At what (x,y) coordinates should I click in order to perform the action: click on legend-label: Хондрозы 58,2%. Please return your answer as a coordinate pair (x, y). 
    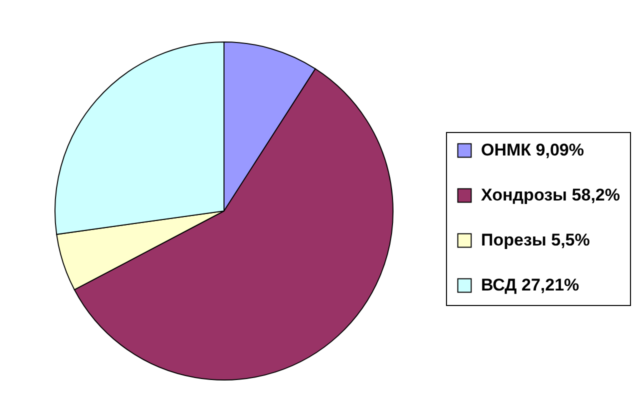
    Looking at the image, I should click on (550, 195).